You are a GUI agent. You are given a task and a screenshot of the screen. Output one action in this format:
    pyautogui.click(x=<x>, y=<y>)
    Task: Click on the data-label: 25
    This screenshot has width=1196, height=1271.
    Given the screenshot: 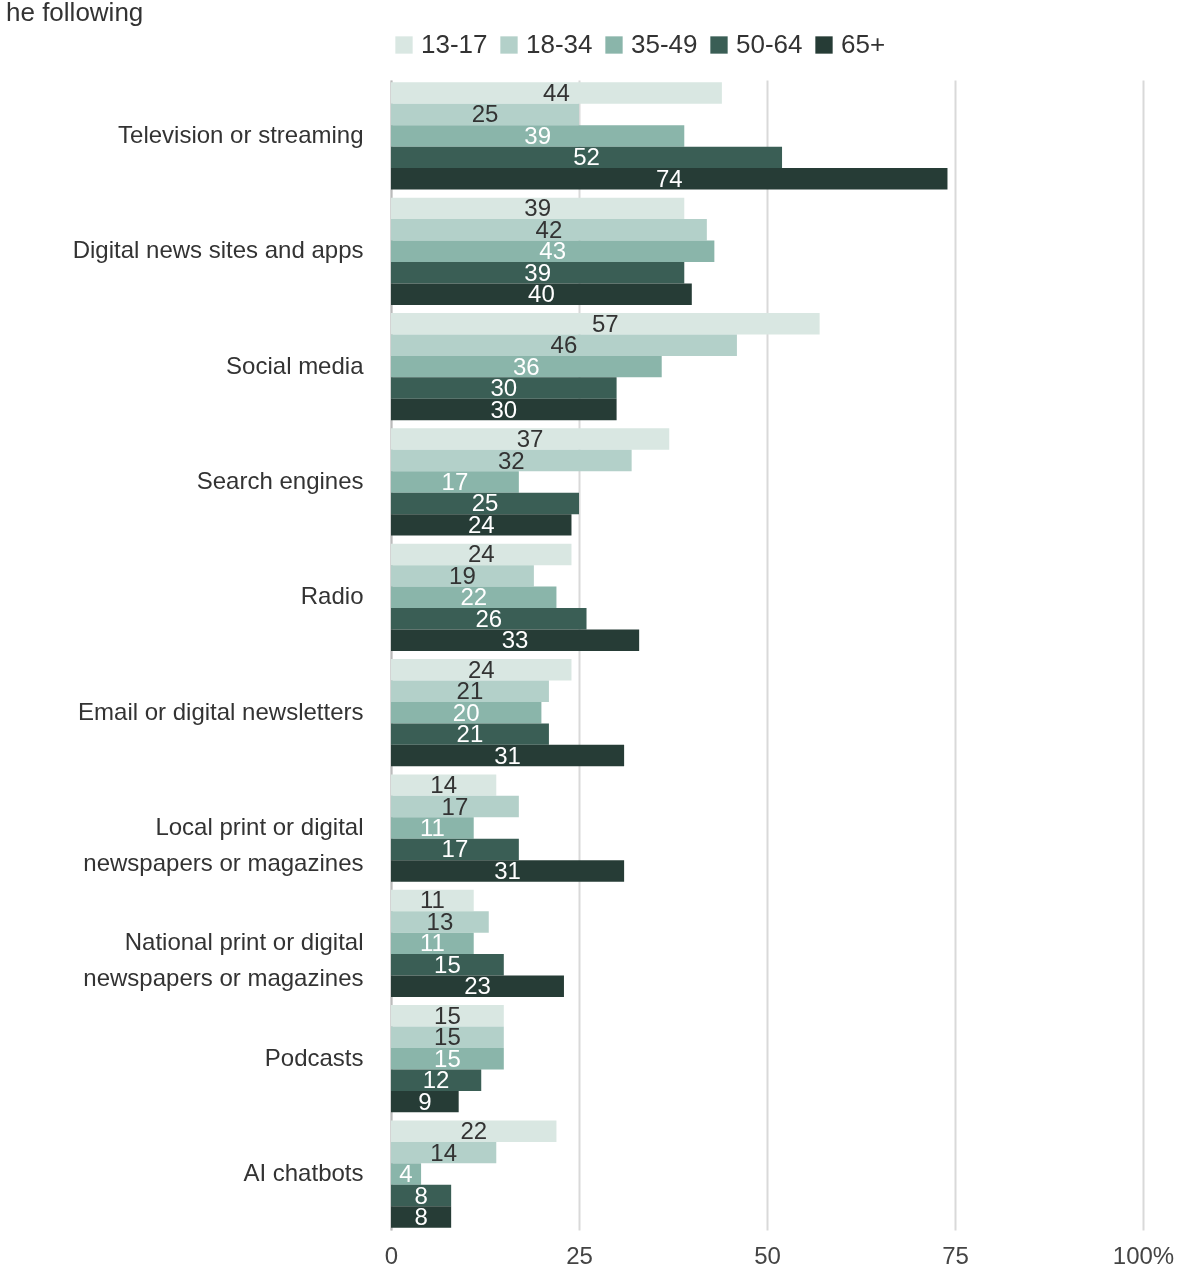 What is the action you would take?
    pyautogui.click(x=485, y=114)
    